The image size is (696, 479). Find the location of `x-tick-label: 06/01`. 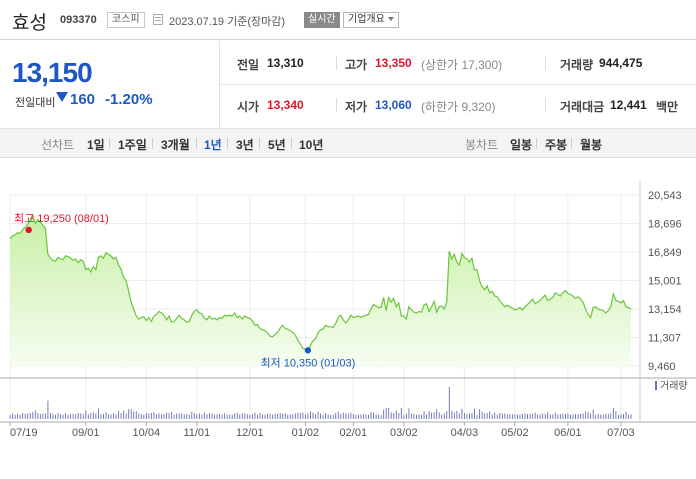

x-tick-label: 06/01 is located at coordinates (568, 433).